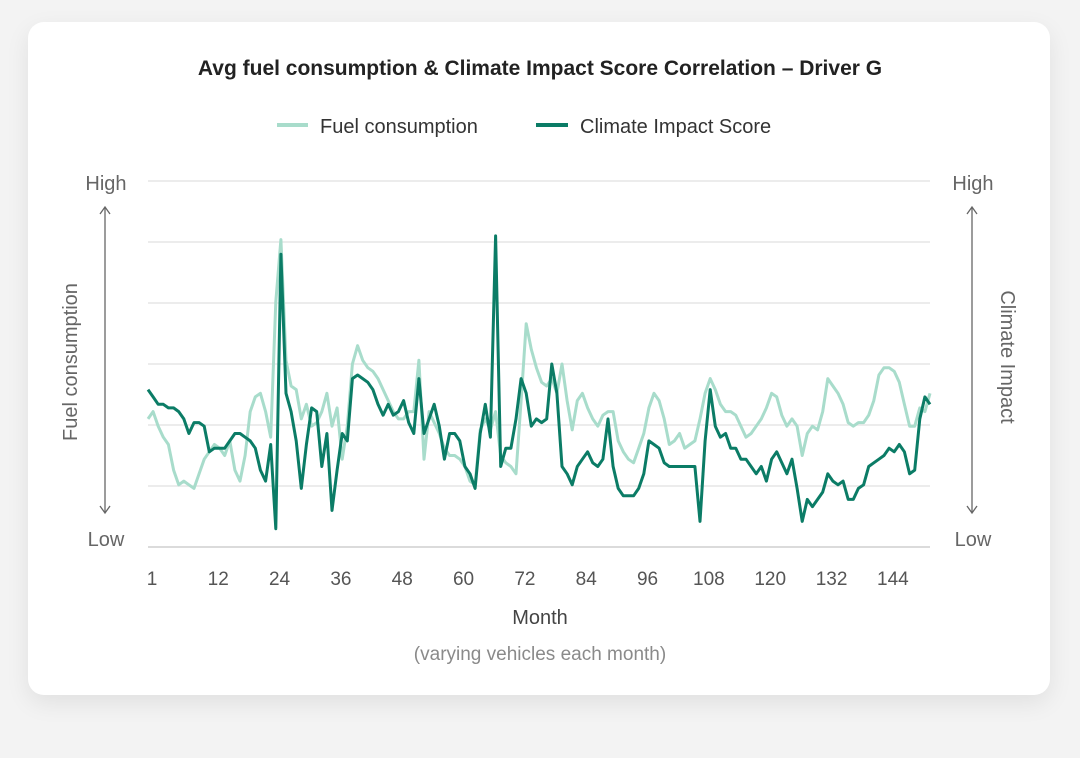 This screenshot has width=1080, height=758. I want to click on x-tick-label: 12, so click(218, 579).